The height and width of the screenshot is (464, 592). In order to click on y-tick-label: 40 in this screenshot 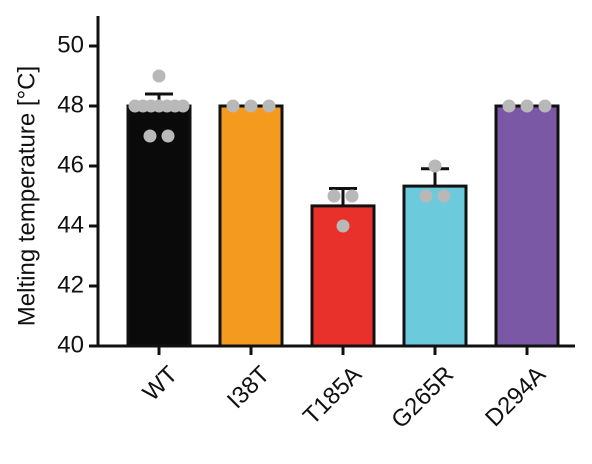, I will do `click(70, 344)`.